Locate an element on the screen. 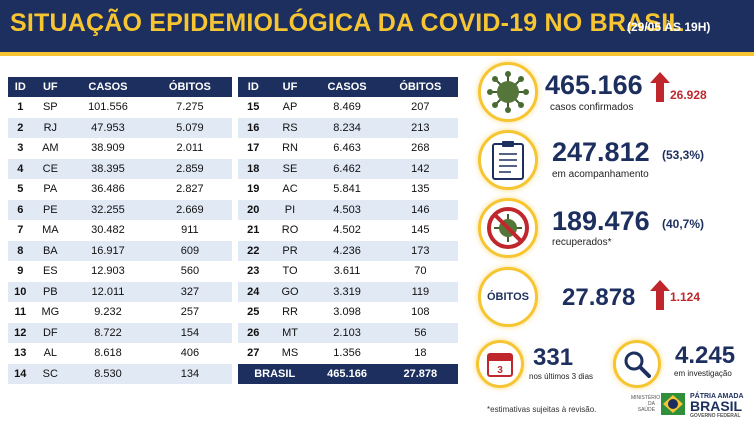 This screenshot has width=754, height=421. row-cases: 4.503 is located at coordinates (347, 209).